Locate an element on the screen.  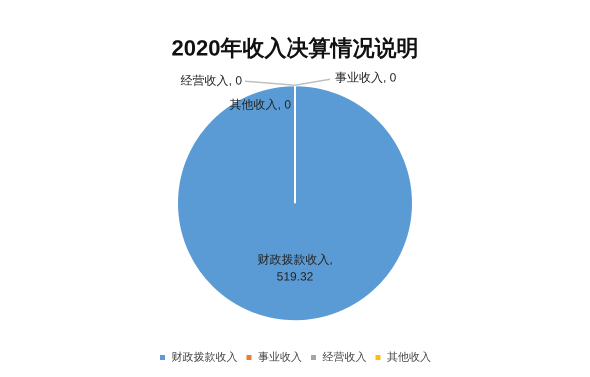
text: 经营收入, 0 is located at coordinates (211, 81).